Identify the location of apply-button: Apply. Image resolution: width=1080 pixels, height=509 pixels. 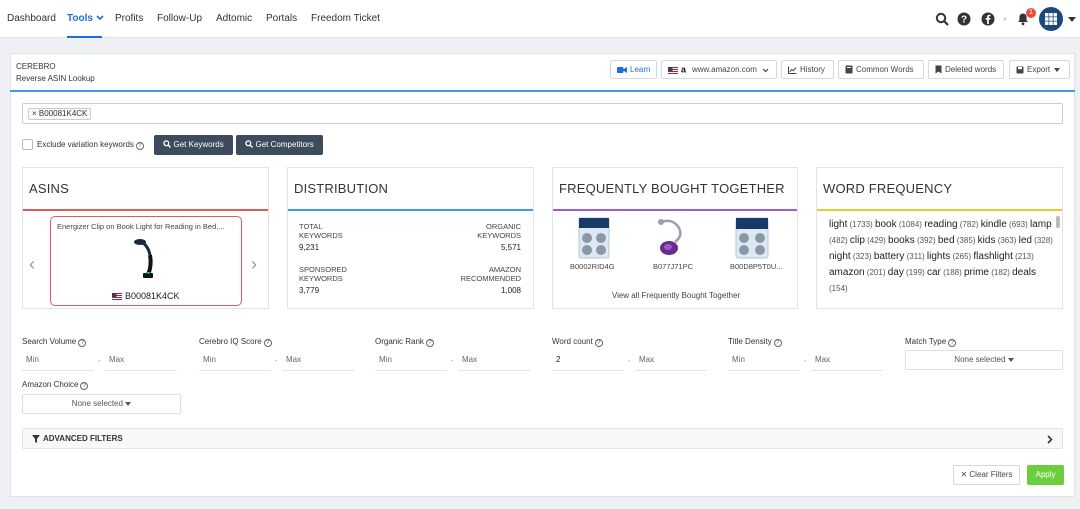
(1045, 475).